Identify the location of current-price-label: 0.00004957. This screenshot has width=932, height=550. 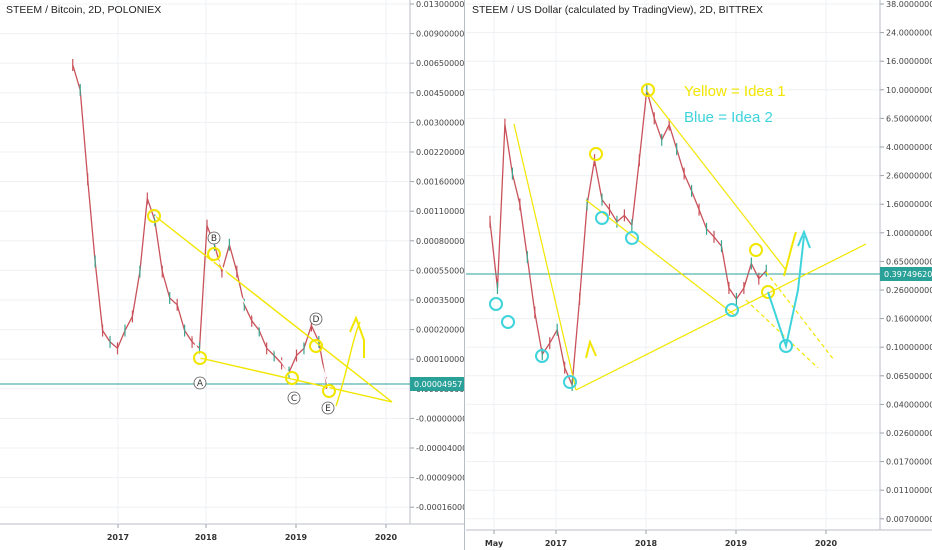
(438, 384).